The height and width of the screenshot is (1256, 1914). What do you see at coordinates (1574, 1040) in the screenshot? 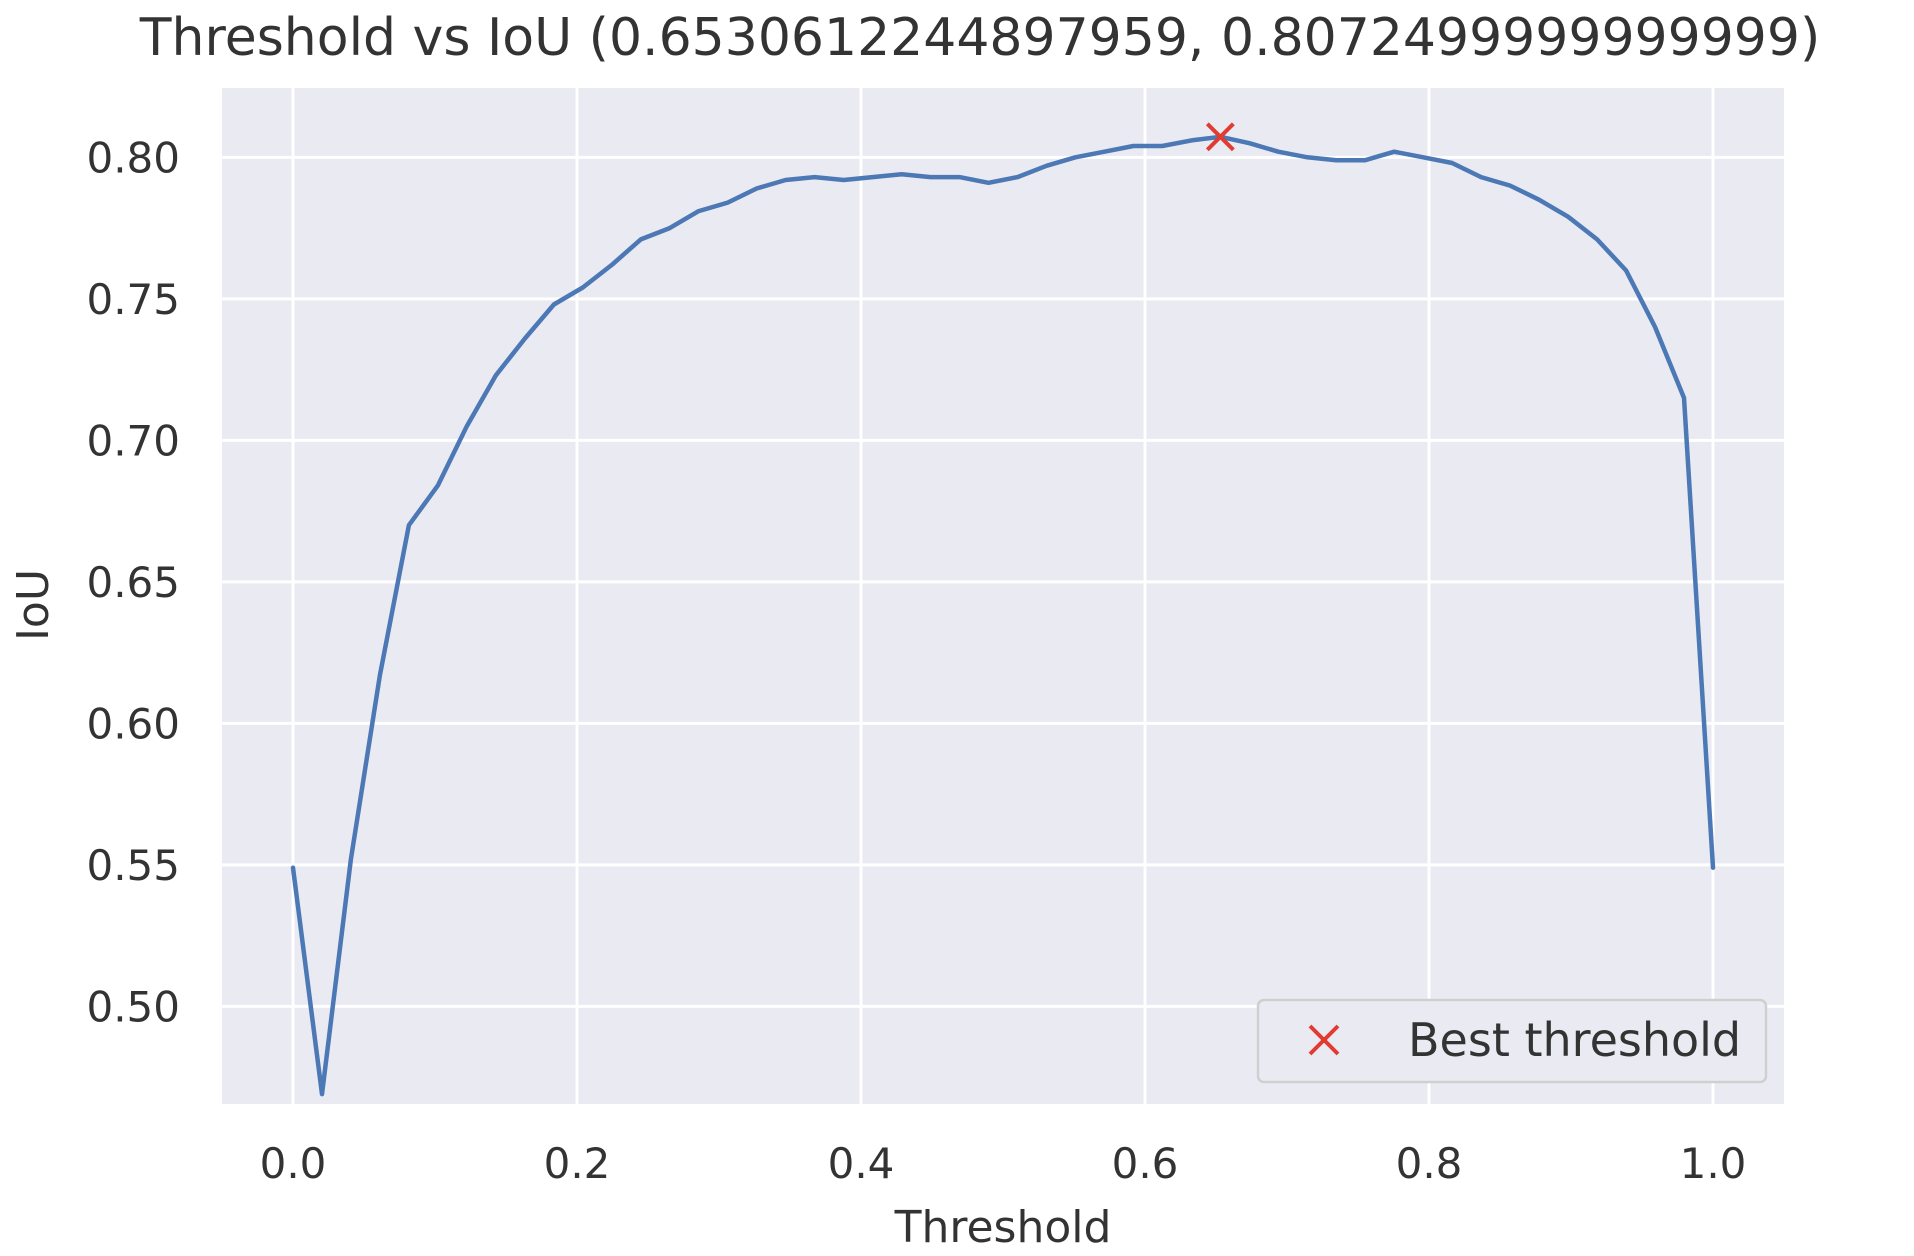
I see `legend-label: Best threshold` at bounding box center [1574, 1040].